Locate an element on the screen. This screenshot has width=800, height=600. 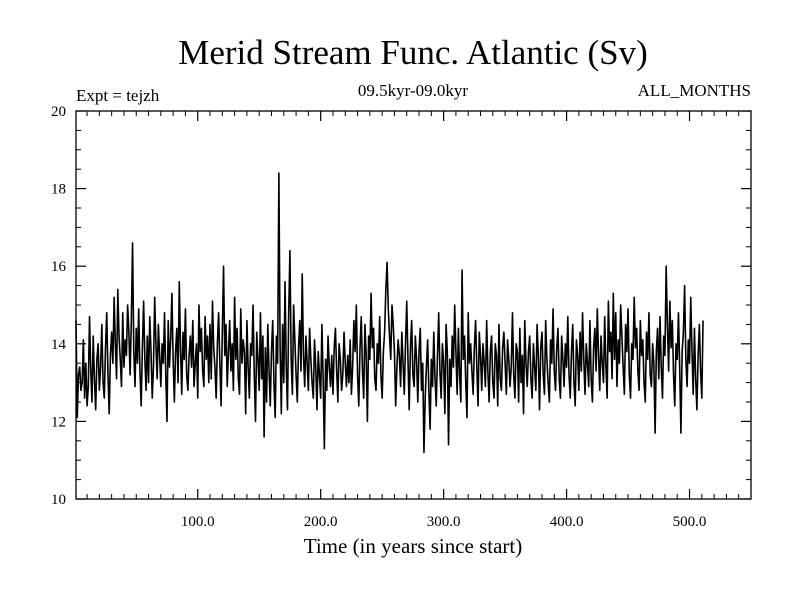
x-tick-label: 100.0 is located at coordinates (198, 522).